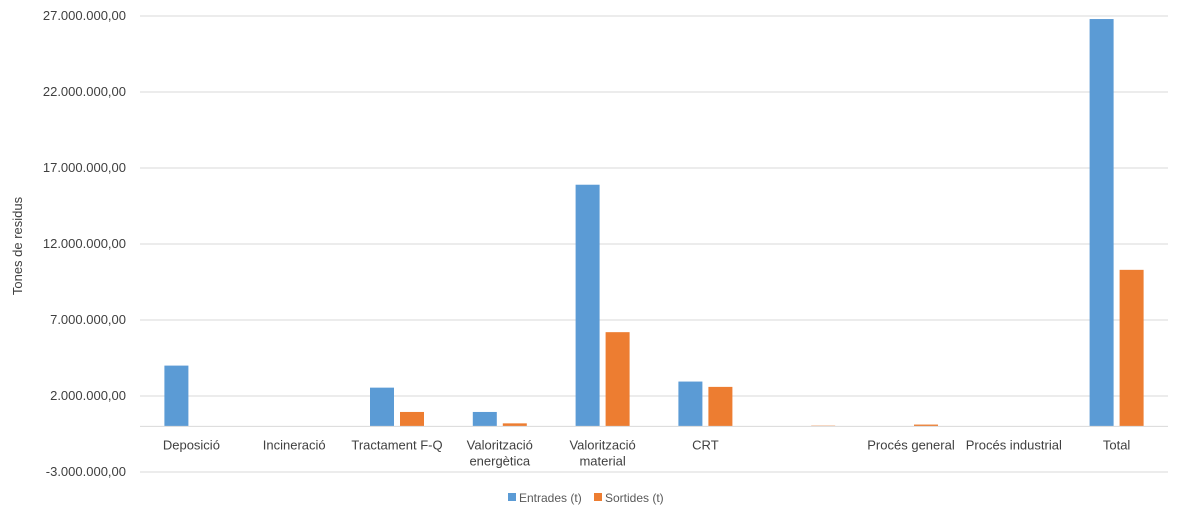 The image size is (1185, 511). I want to click on x-category-label: Total, so click(1117, 444).